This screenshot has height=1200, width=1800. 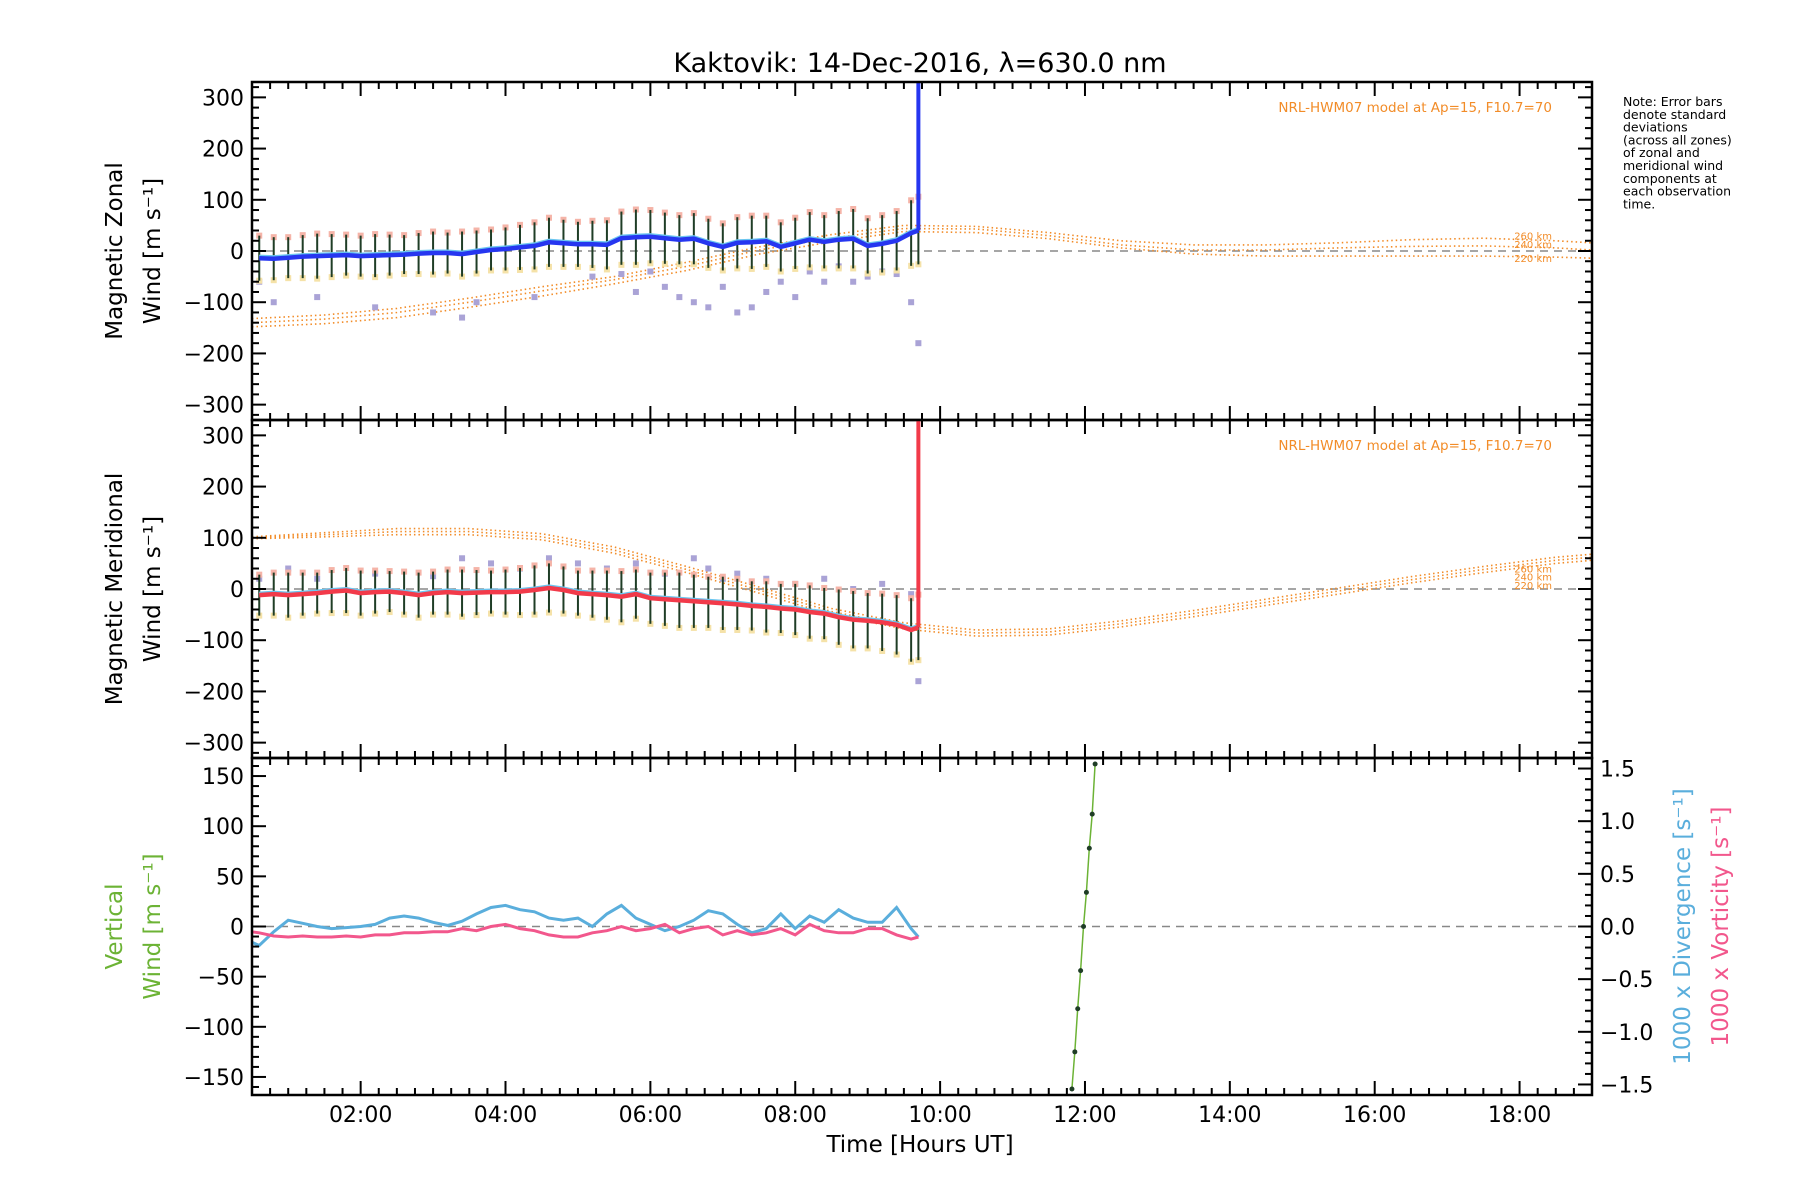 What do you see at coordinates (1674, 114) in the screenshot?
I see `note-line: denote standard` at bounding box center [1674, 114].